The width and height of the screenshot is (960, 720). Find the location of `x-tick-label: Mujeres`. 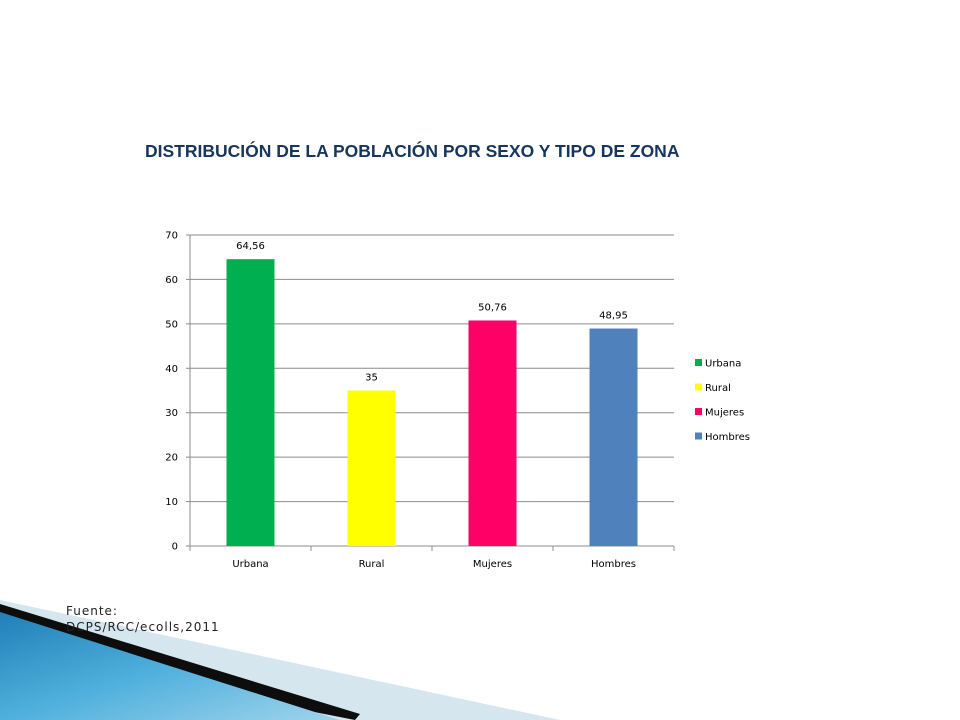

x-tick-label: Mujeres is located at coordinates (492, 564).